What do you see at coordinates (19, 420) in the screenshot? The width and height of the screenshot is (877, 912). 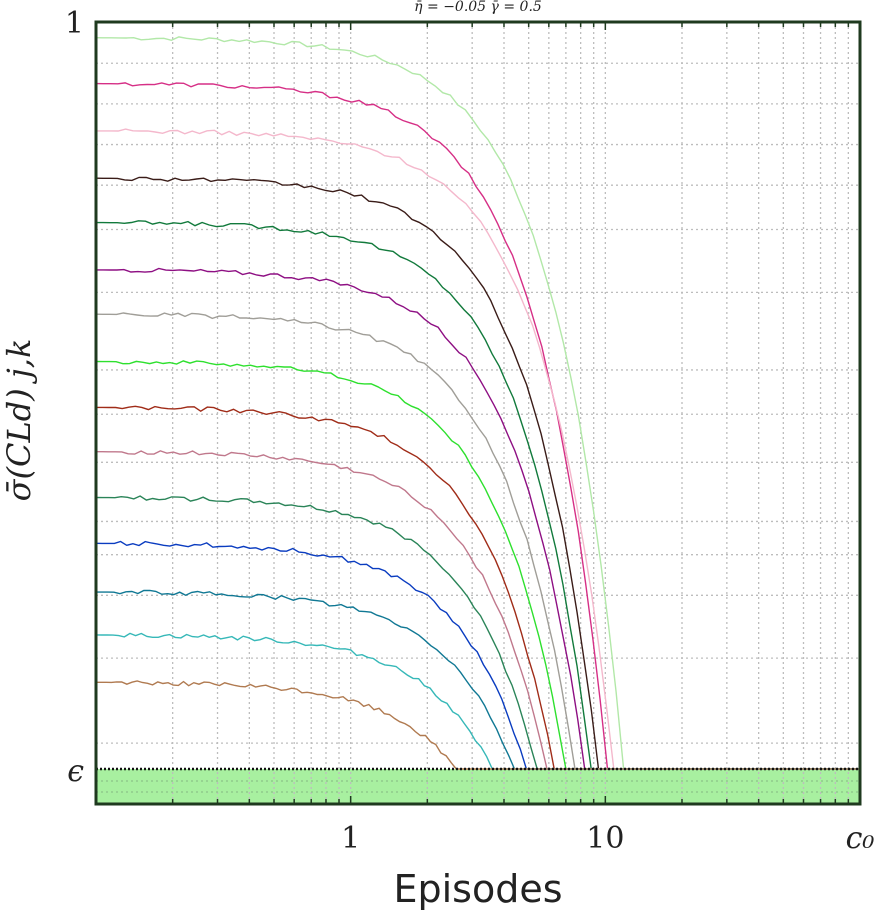 I see `y-axis-label: σ̄(CLd) j,k` at bounding box center [19, 420].